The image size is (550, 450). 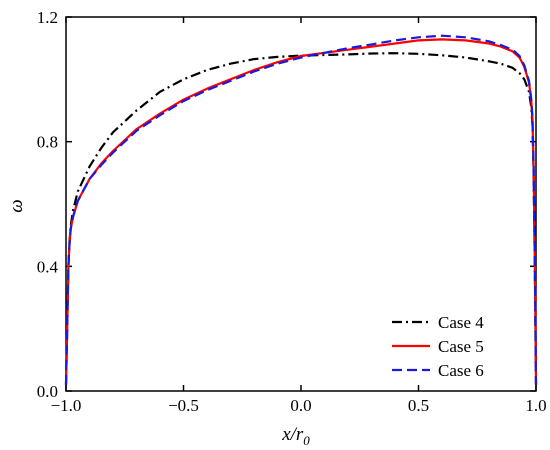 What do you see at coordinates (16, 205) in the screenshot?
I see `y-axis-label: ω` at bounding box center [16, 205].